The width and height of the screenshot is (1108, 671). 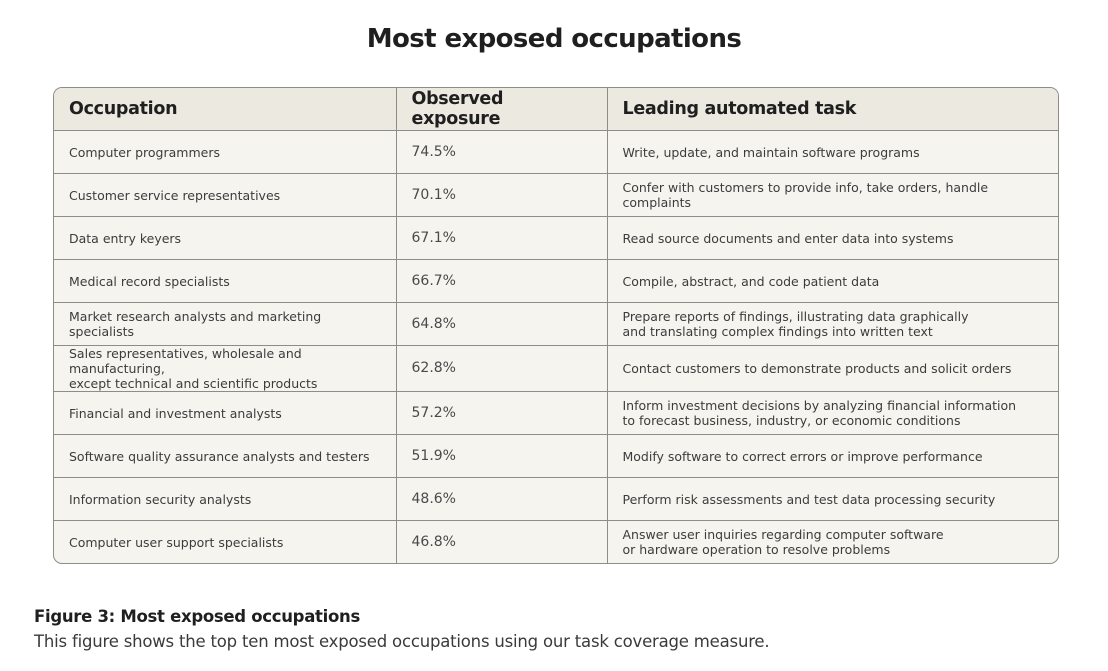 What do you see at coordinates (225, 281) in the screenshot?
I see `occupation-cell: Medical record specialists` at bounding box center [225, 281].